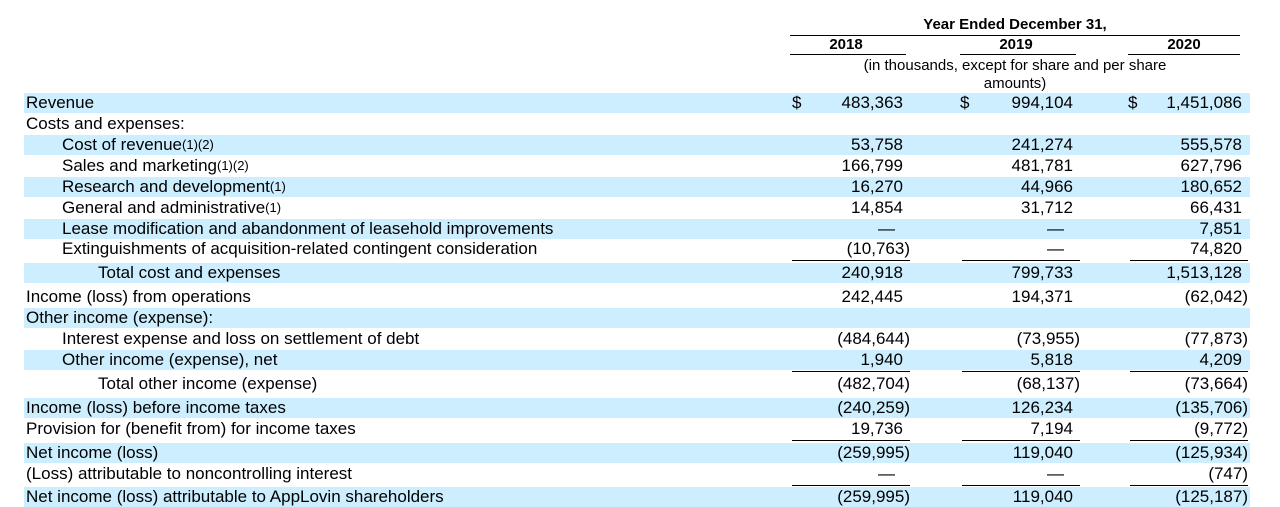 The height and width of the screenshot is (507, 1280). I want to click on header-rule, so click(1015, 35).